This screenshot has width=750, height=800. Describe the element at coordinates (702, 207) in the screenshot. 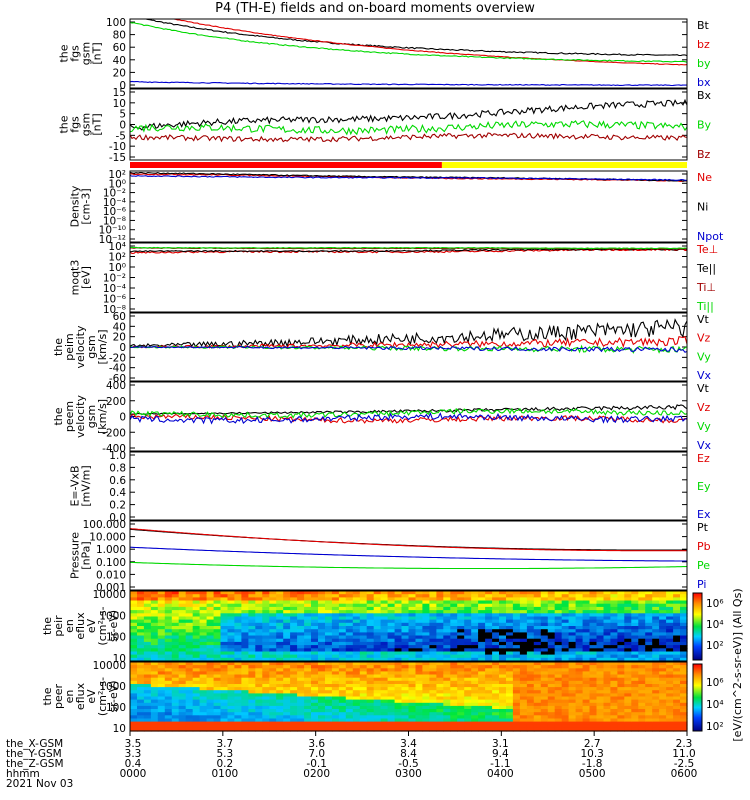

I see `legend-entry: Ni` at that location.